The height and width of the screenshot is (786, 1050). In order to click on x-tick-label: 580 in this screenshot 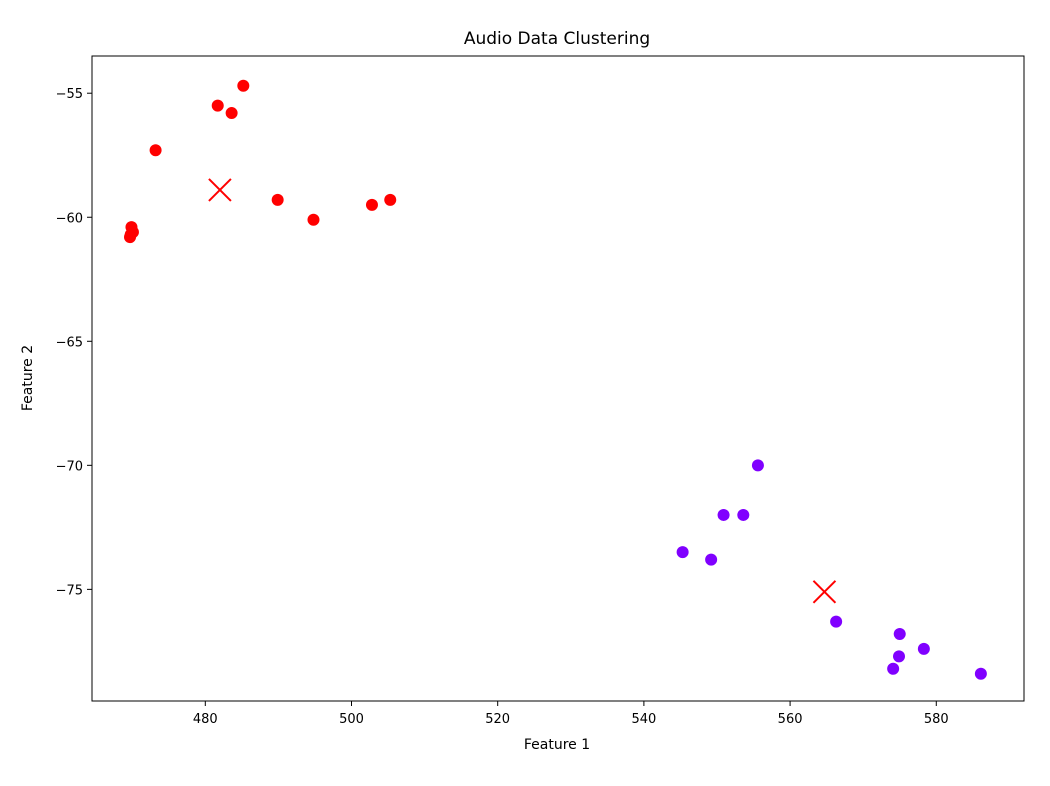, I will do `click(936, 719)`.